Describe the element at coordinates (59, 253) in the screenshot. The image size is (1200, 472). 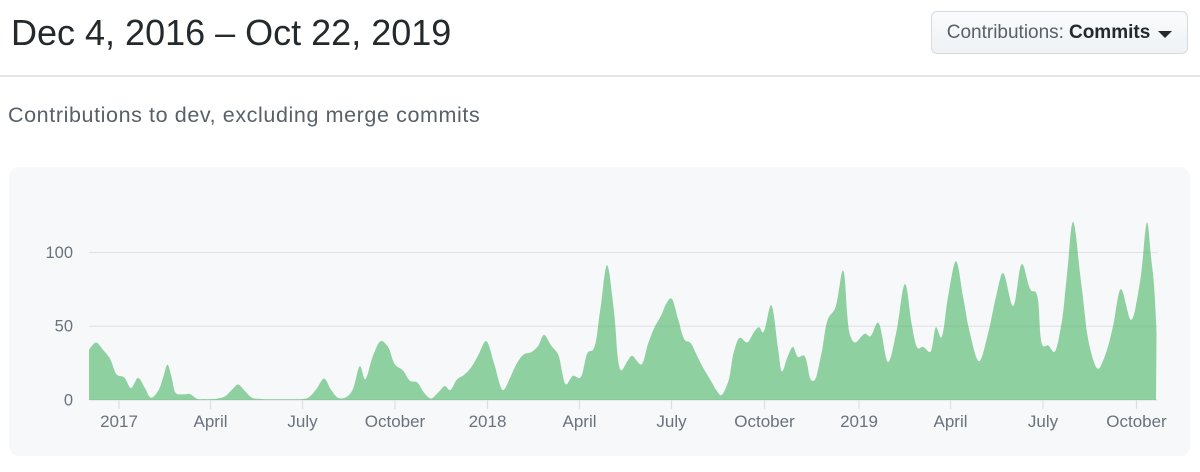
I see `svg-text: 100` at that location.